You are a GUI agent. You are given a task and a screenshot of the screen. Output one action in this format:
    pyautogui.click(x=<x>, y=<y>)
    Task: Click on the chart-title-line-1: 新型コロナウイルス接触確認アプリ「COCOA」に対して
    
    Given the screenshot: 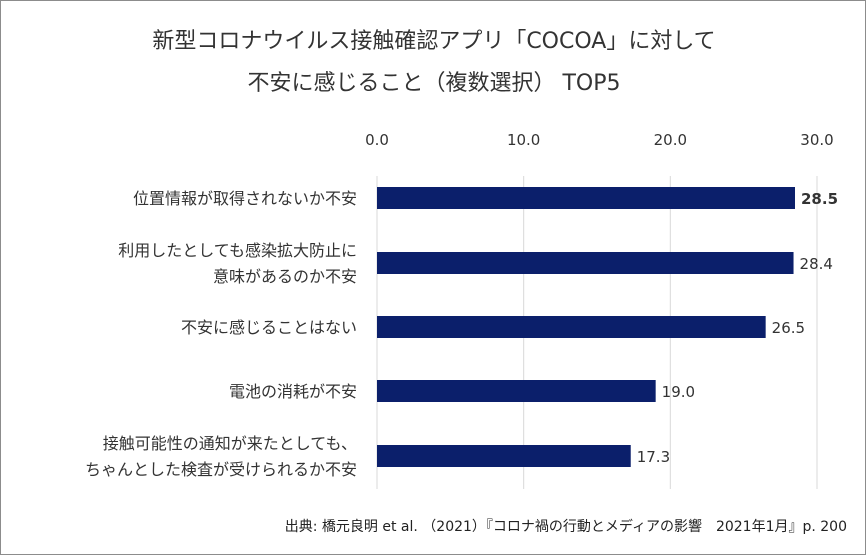 What is the action you would take?
    pyautogui.click(x=434, y=41)
    